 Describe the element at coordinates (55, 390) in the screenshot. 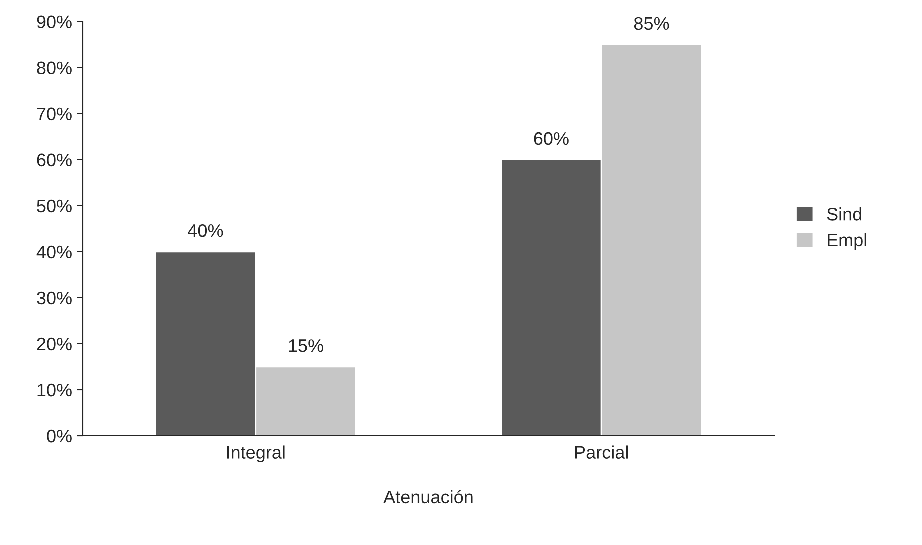

I see `y-tick-label: 10%` at that location.